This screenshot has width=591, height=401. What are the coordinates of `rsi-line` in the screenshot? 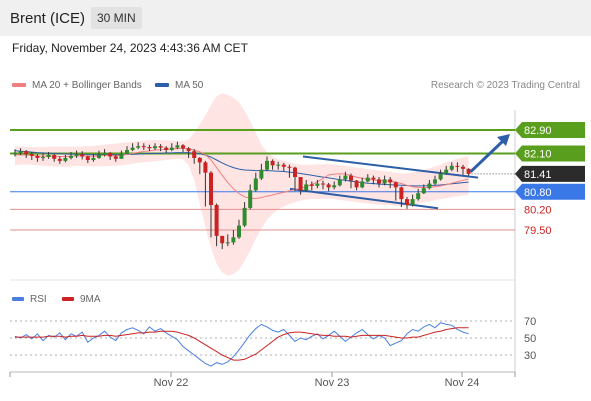 It's located at (241, 344).